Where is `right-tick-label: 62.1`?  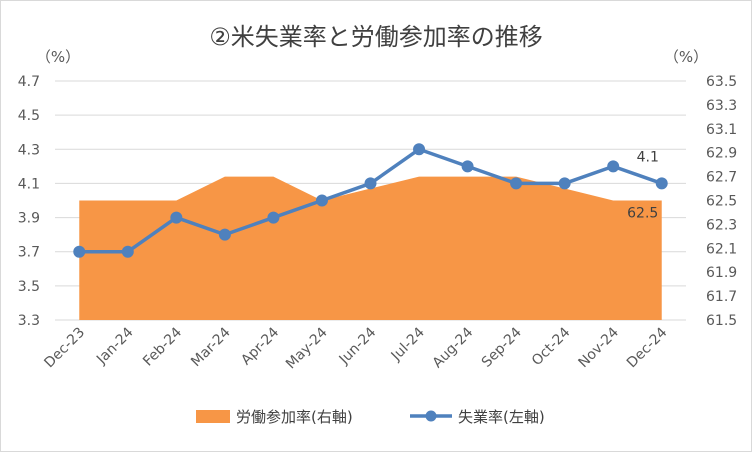
right-tick-label: 62.1 is located at coordinates (721, 249).